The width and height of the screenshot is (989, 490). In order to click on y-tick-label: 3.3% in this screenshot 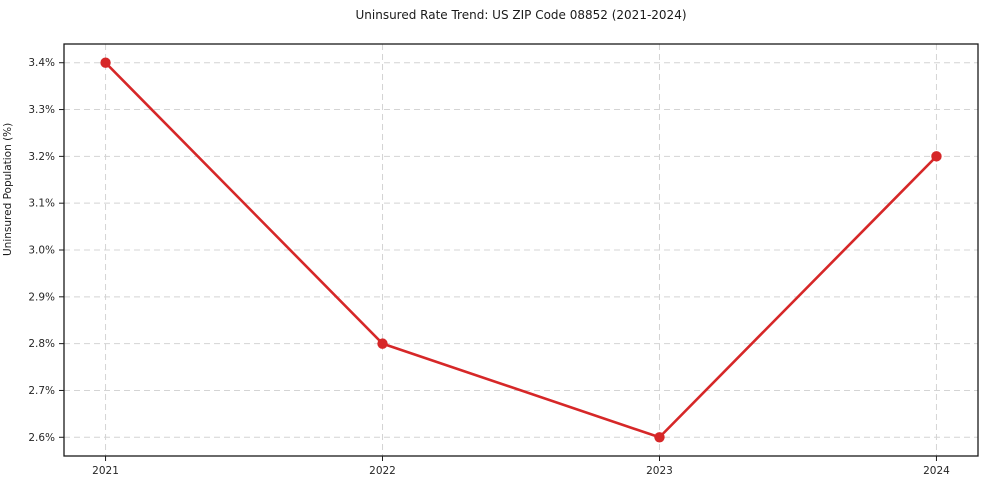, I will do `click(41, 110)`.